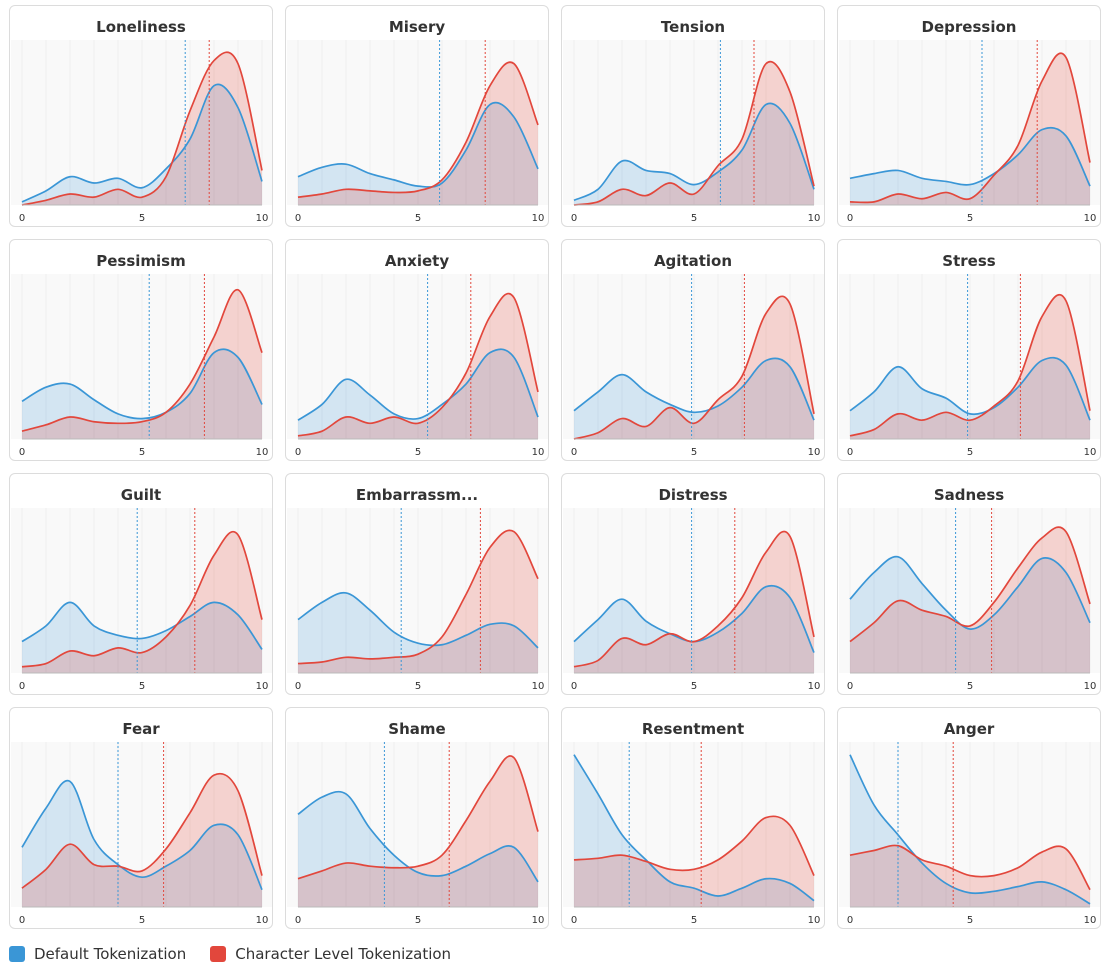  I want to click on panel-sadness: Sadness 0 5 10, so click(969, 584).